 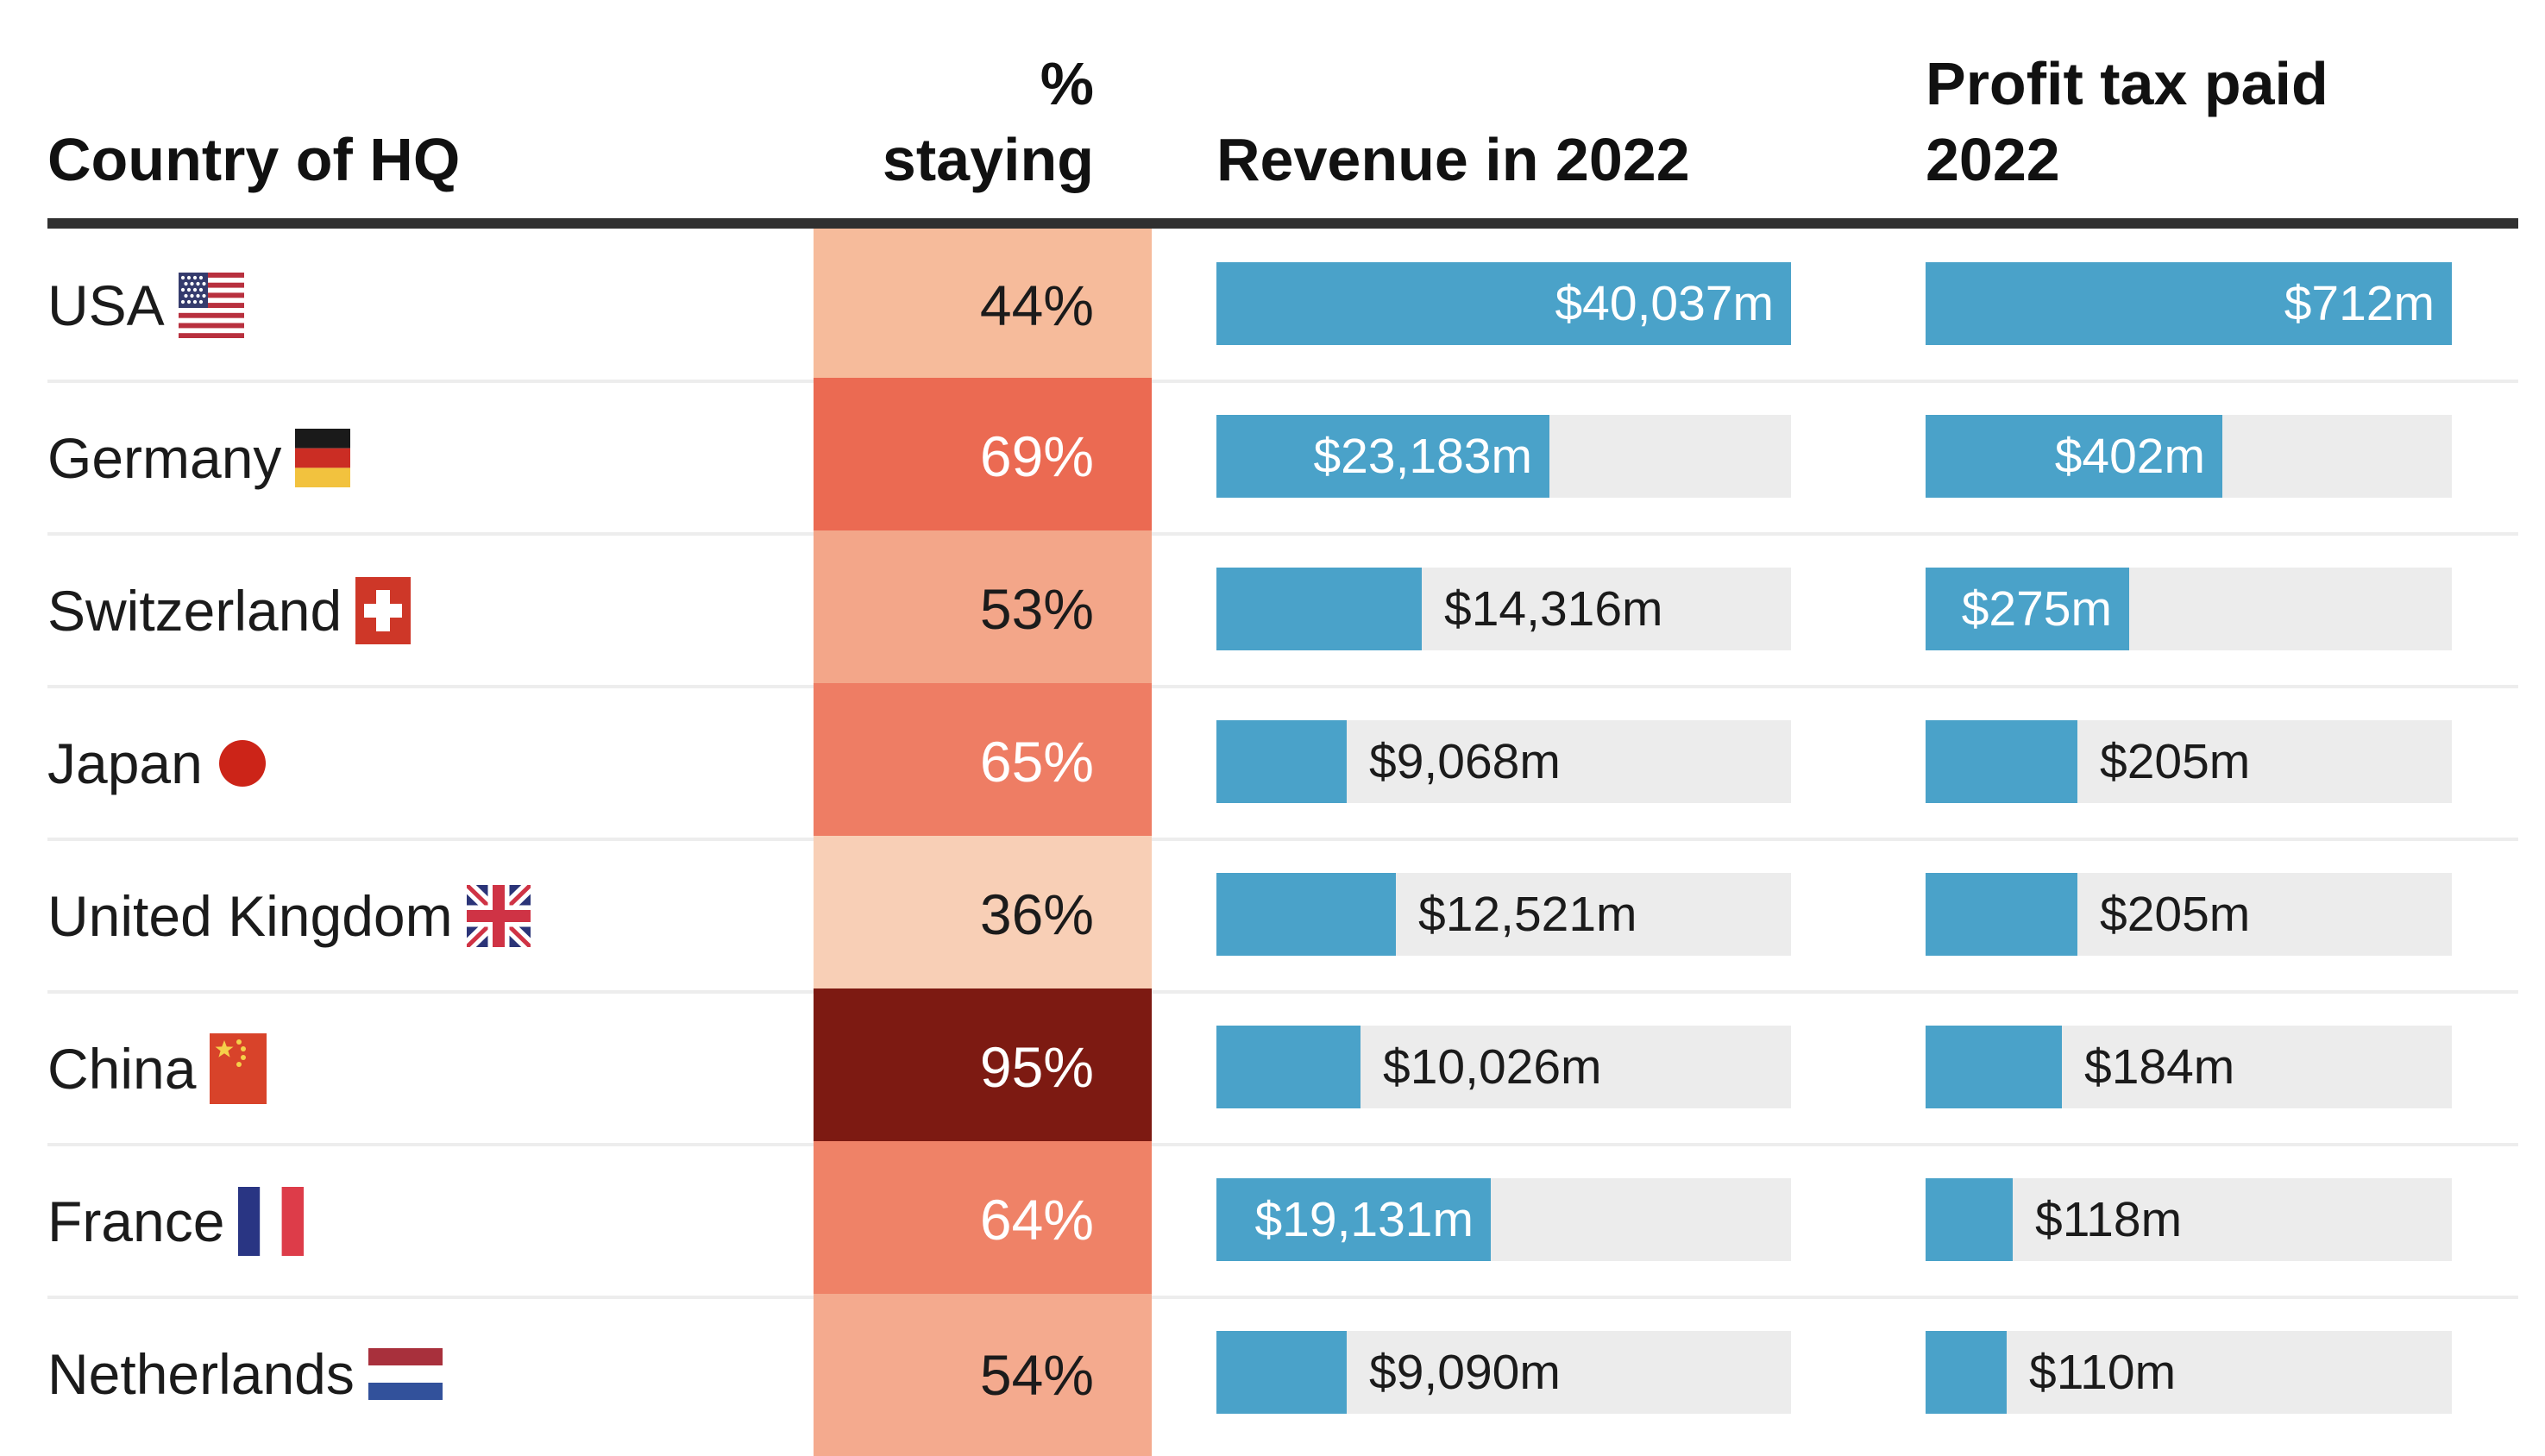 What do you see at coordinates (2036, 609) in the screenshot?
I see `profit-value-label: $275m` at bounding box center [2036, 609].